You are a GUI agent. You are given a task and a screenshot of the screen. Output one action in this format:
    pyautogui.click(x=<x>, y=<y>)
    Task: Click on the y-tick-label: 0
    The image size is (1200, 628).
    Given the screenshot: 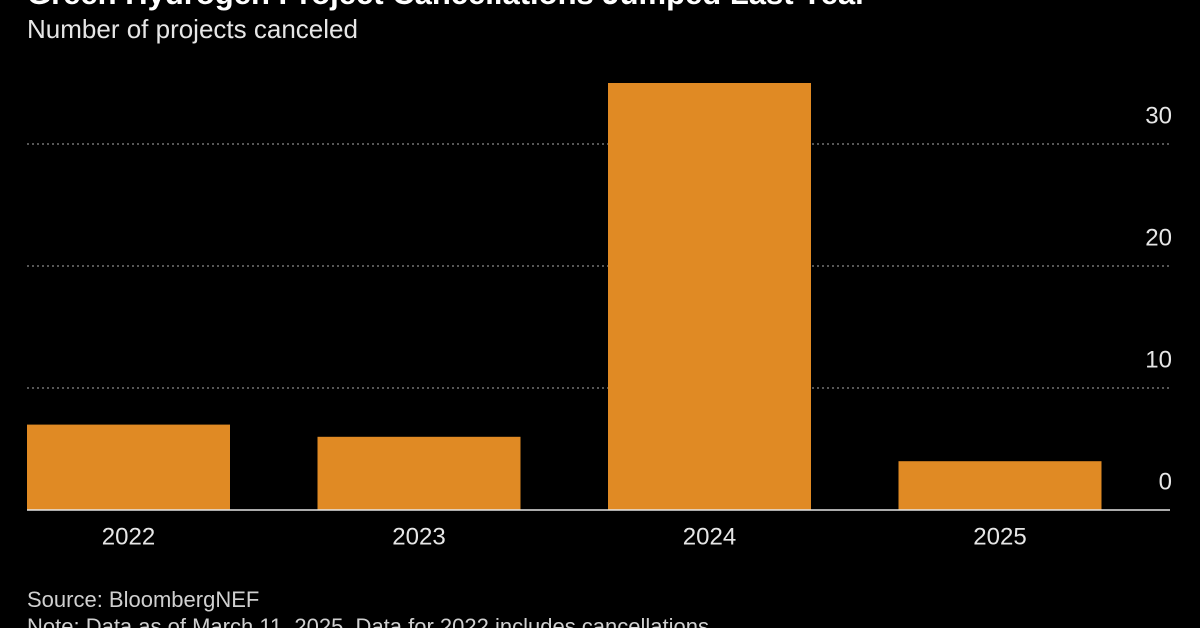 What is the action you would take?
    pyautogui.click(x=1165, y=481)
    